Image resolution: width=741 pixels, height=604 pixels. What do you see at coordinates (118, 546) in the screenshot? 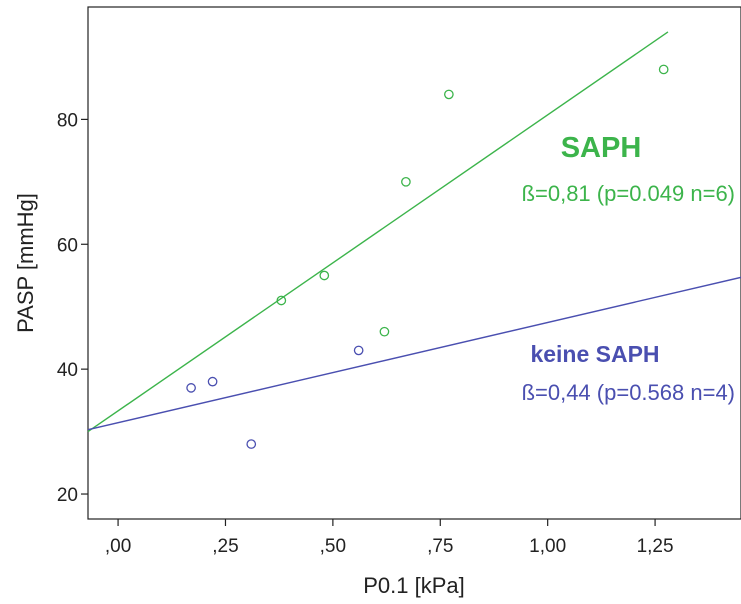
I see `x-tick-label: ,00` at bounding box center [118, 546].